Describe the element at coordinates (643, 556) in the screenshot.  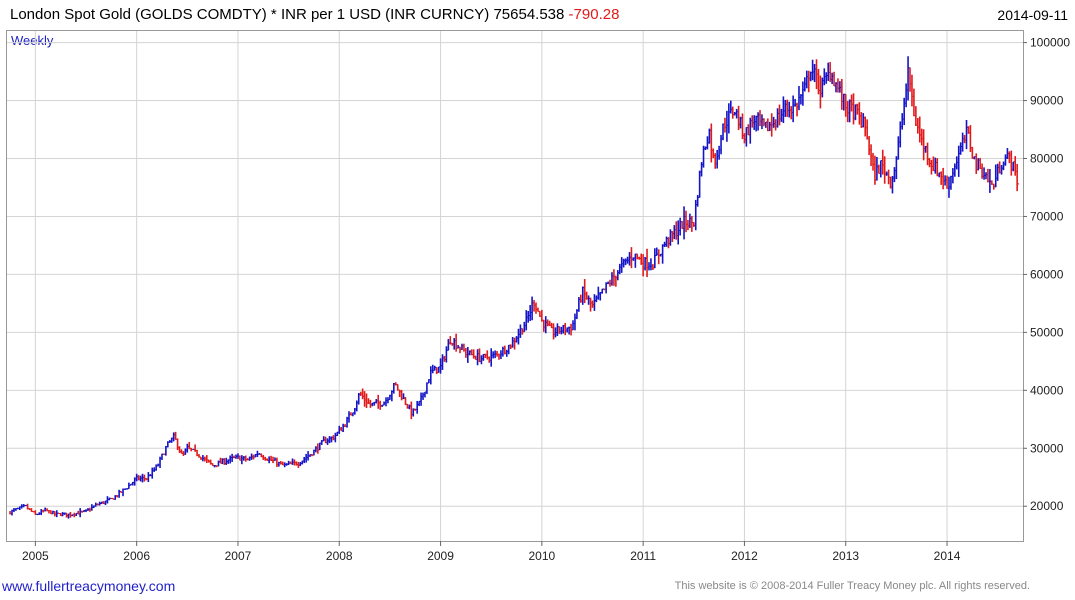
I see `x-tick-label: 2011` at that location.